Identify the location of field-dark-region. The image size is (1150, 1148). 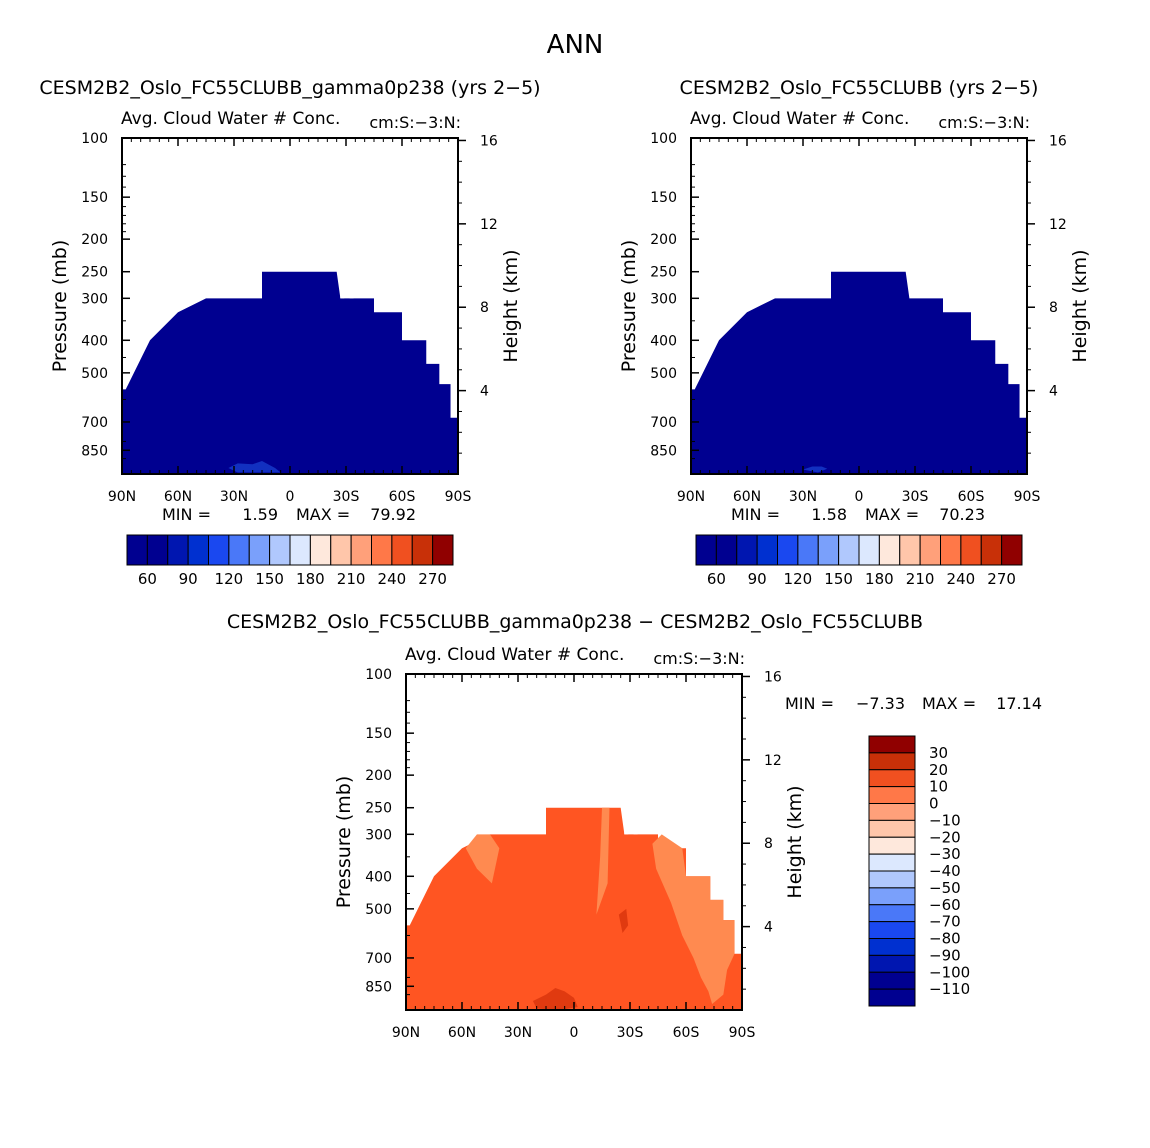
(623, 921).